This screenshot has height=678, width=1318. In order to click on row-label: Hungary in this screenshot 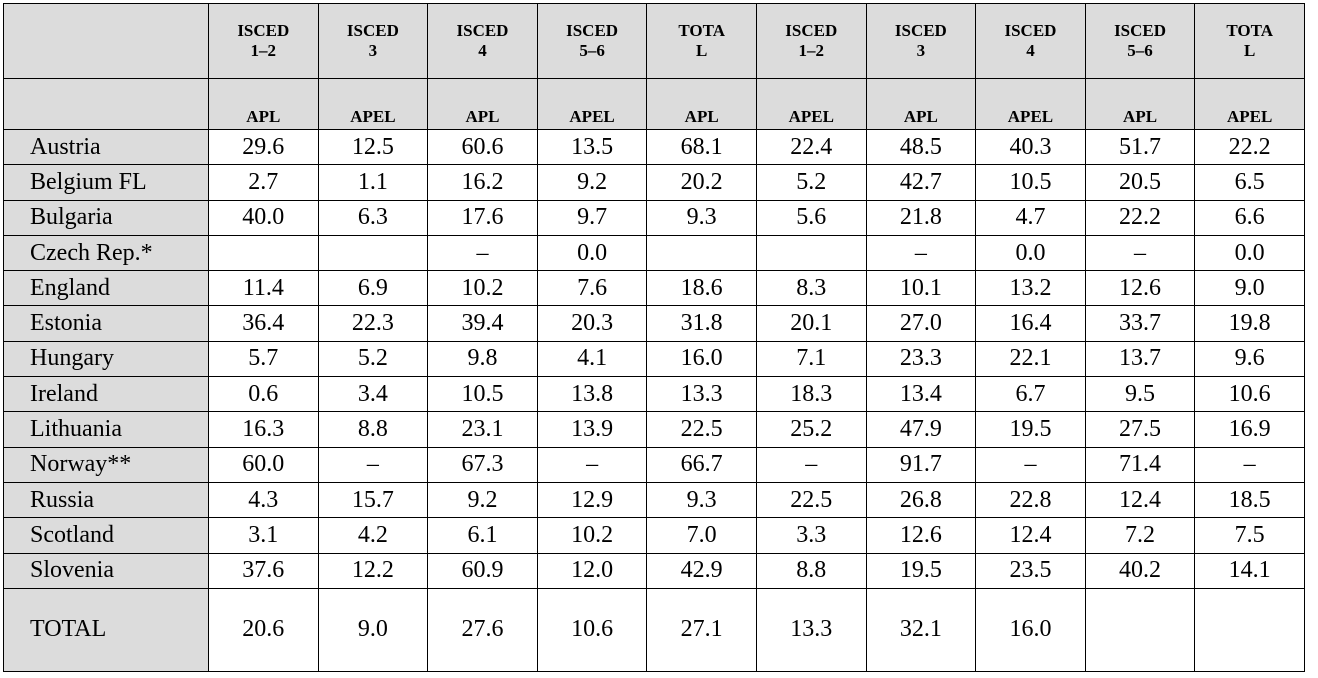, I will do `click(106, 359)`.